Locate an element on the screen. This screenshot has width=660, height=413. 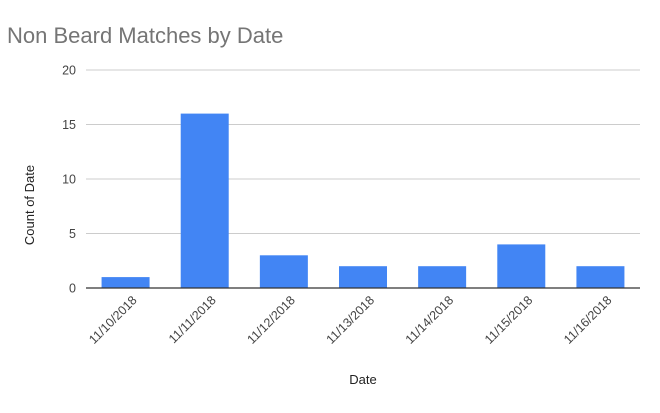
y-tick-label-20: 20 is located at coordinates (69, 71).